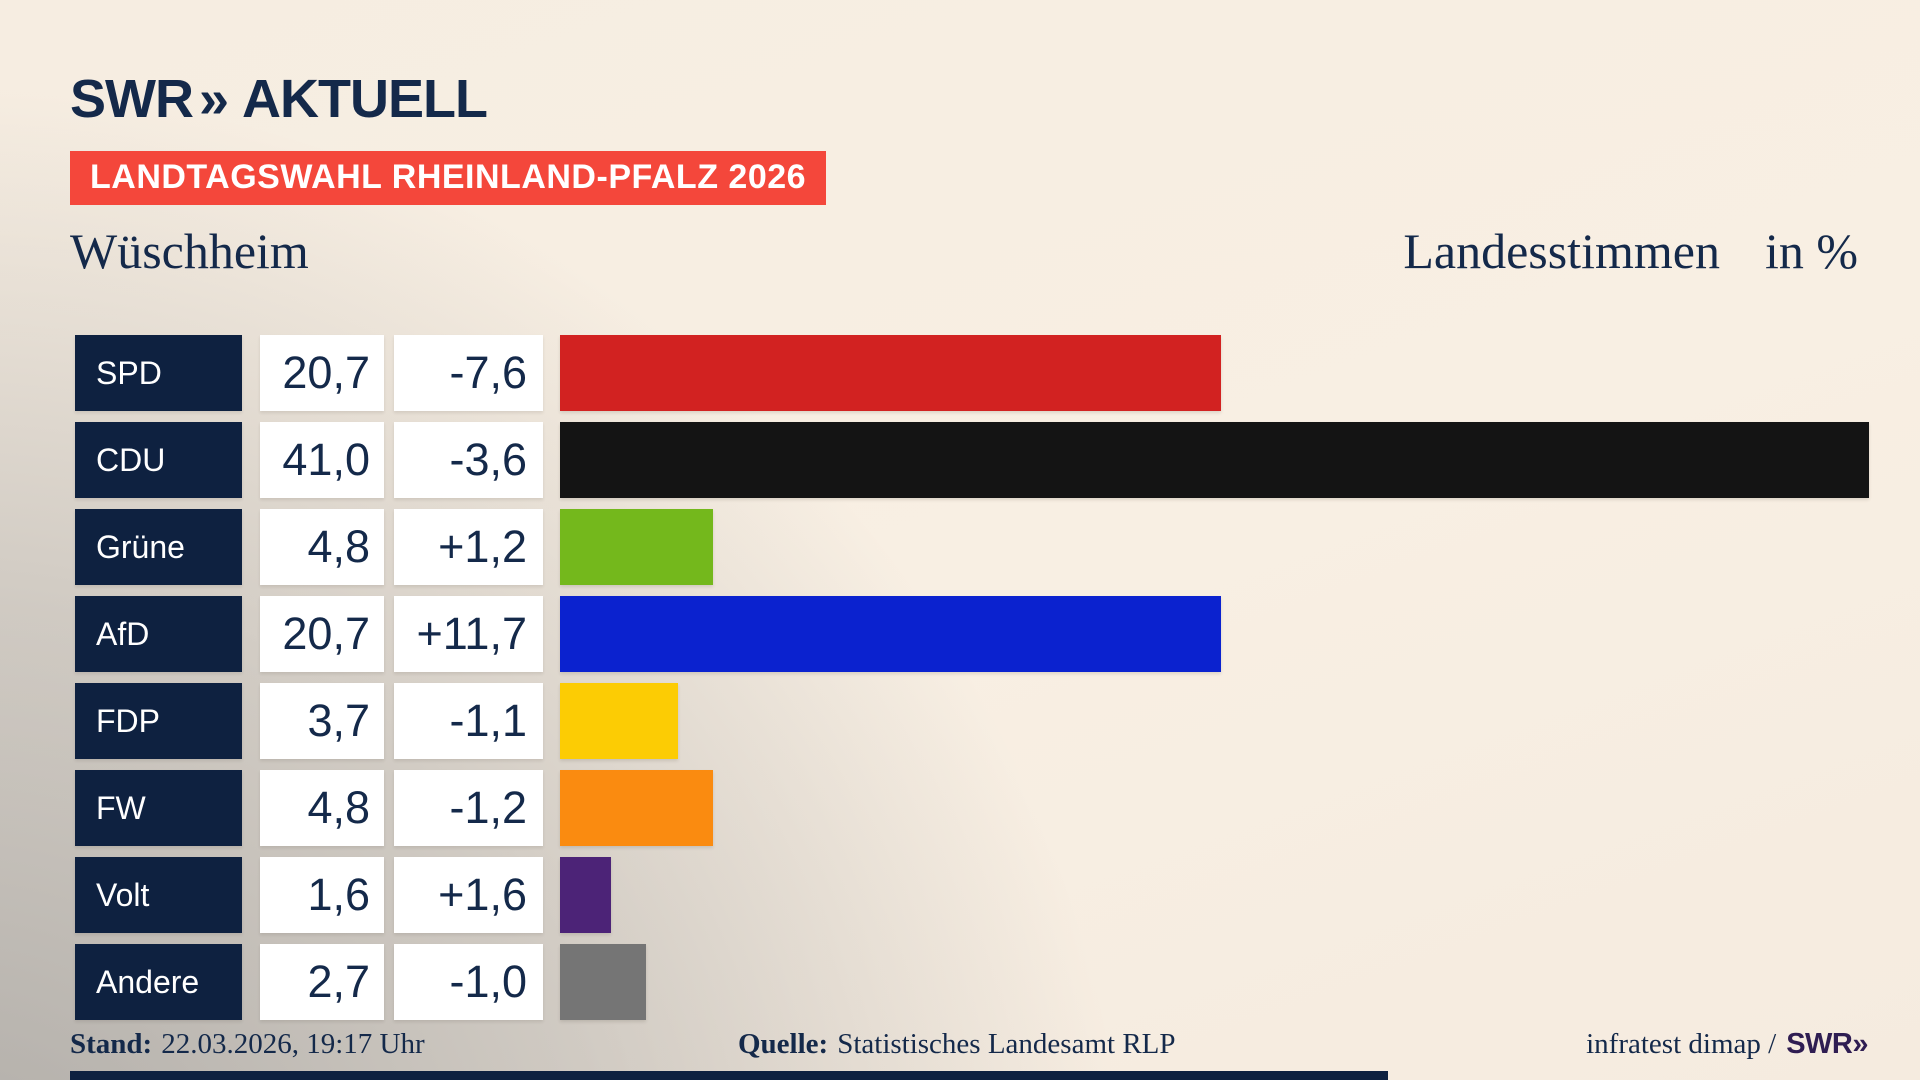 The height and width of the screenshot is (1080, 1920). Describe the element at coordinates (729, 1075) in the screenshot. I see `bottom-bar` at that location.